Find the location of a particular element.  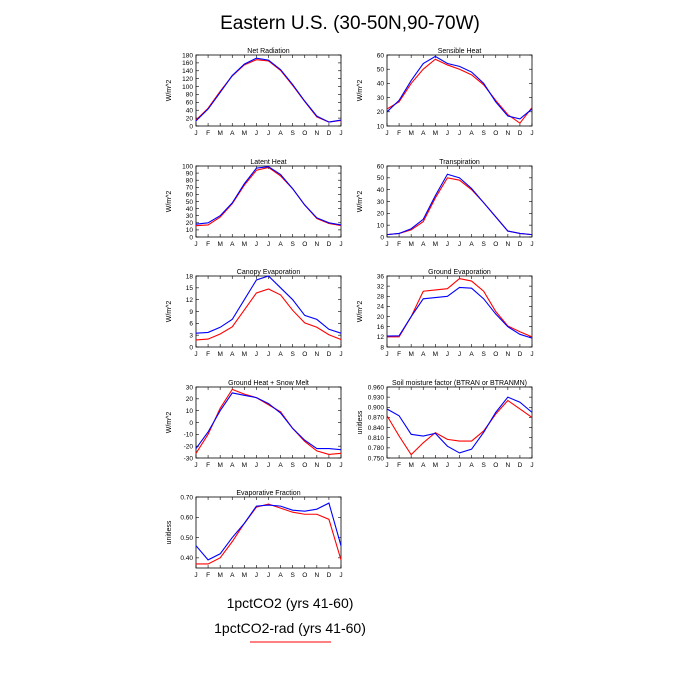

x-tick-label: F is located at coordinates (208, 354).